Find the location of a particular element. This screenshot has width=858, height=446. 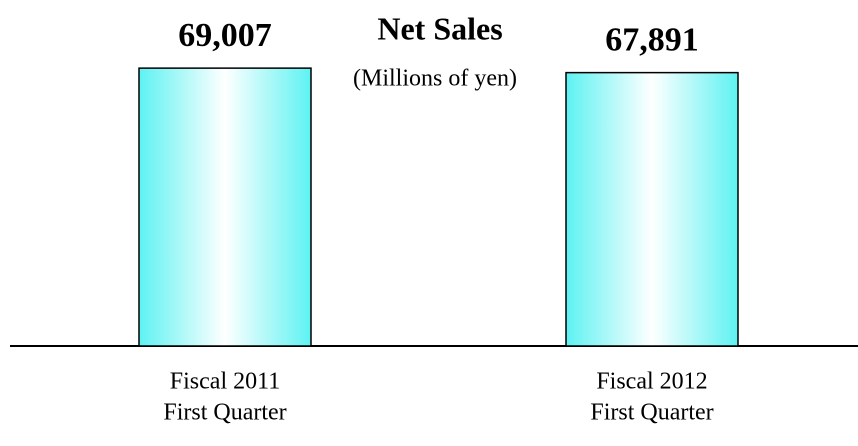

value-label: 69,007 is located at coordinates (225, 35).